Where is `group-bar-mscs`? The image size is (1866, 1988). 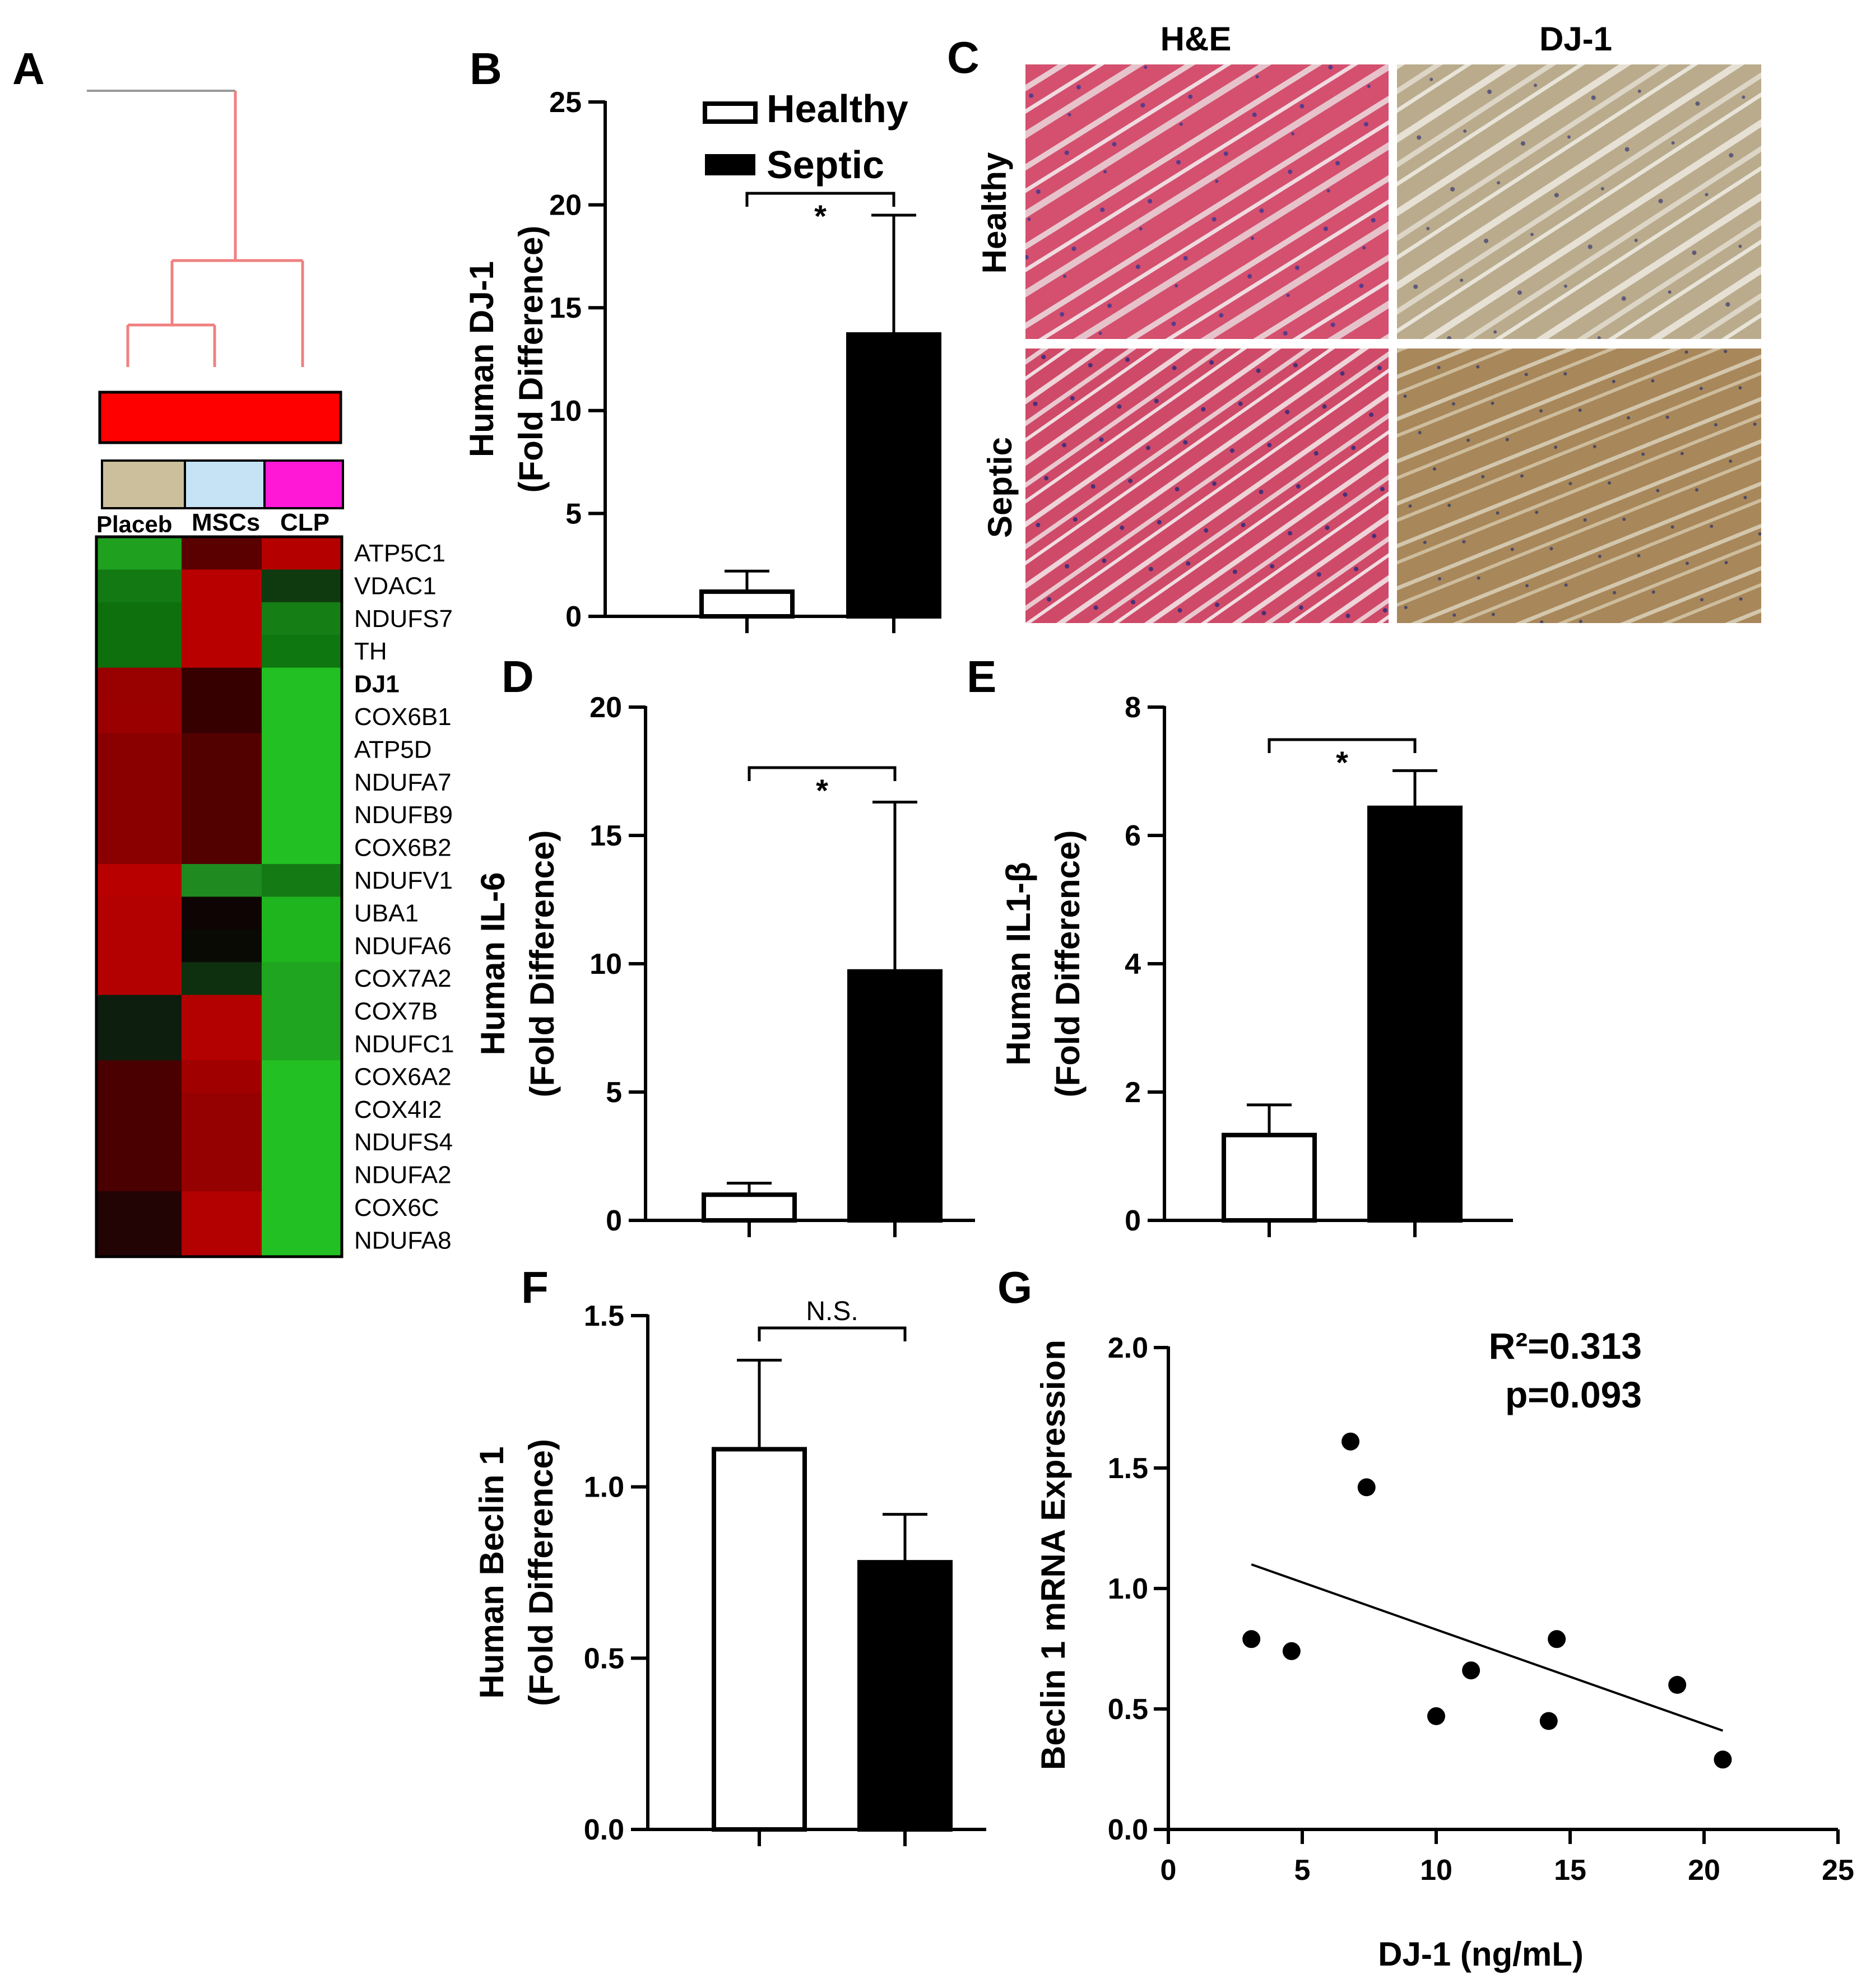 group-bar-mscs is located at coordinates (225, 484).